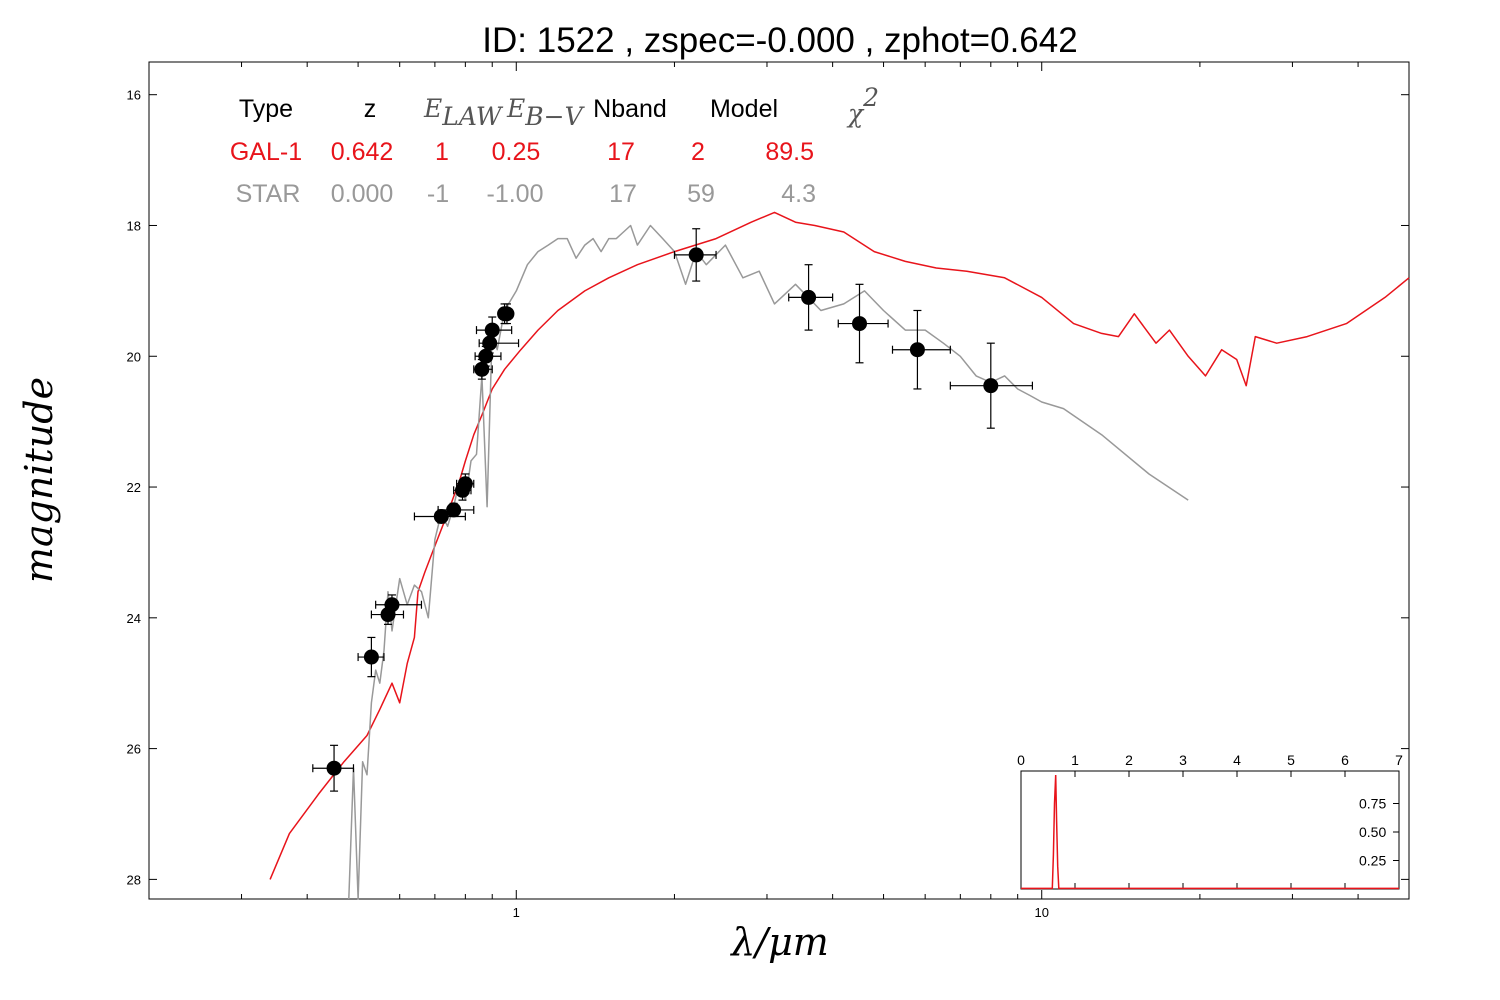 This screenshot has height=1000, width=1500. What do you see at coordinates (266, 109) in the screenshot?
I see `table-header-type: Type` at bounding box center [266, 109].